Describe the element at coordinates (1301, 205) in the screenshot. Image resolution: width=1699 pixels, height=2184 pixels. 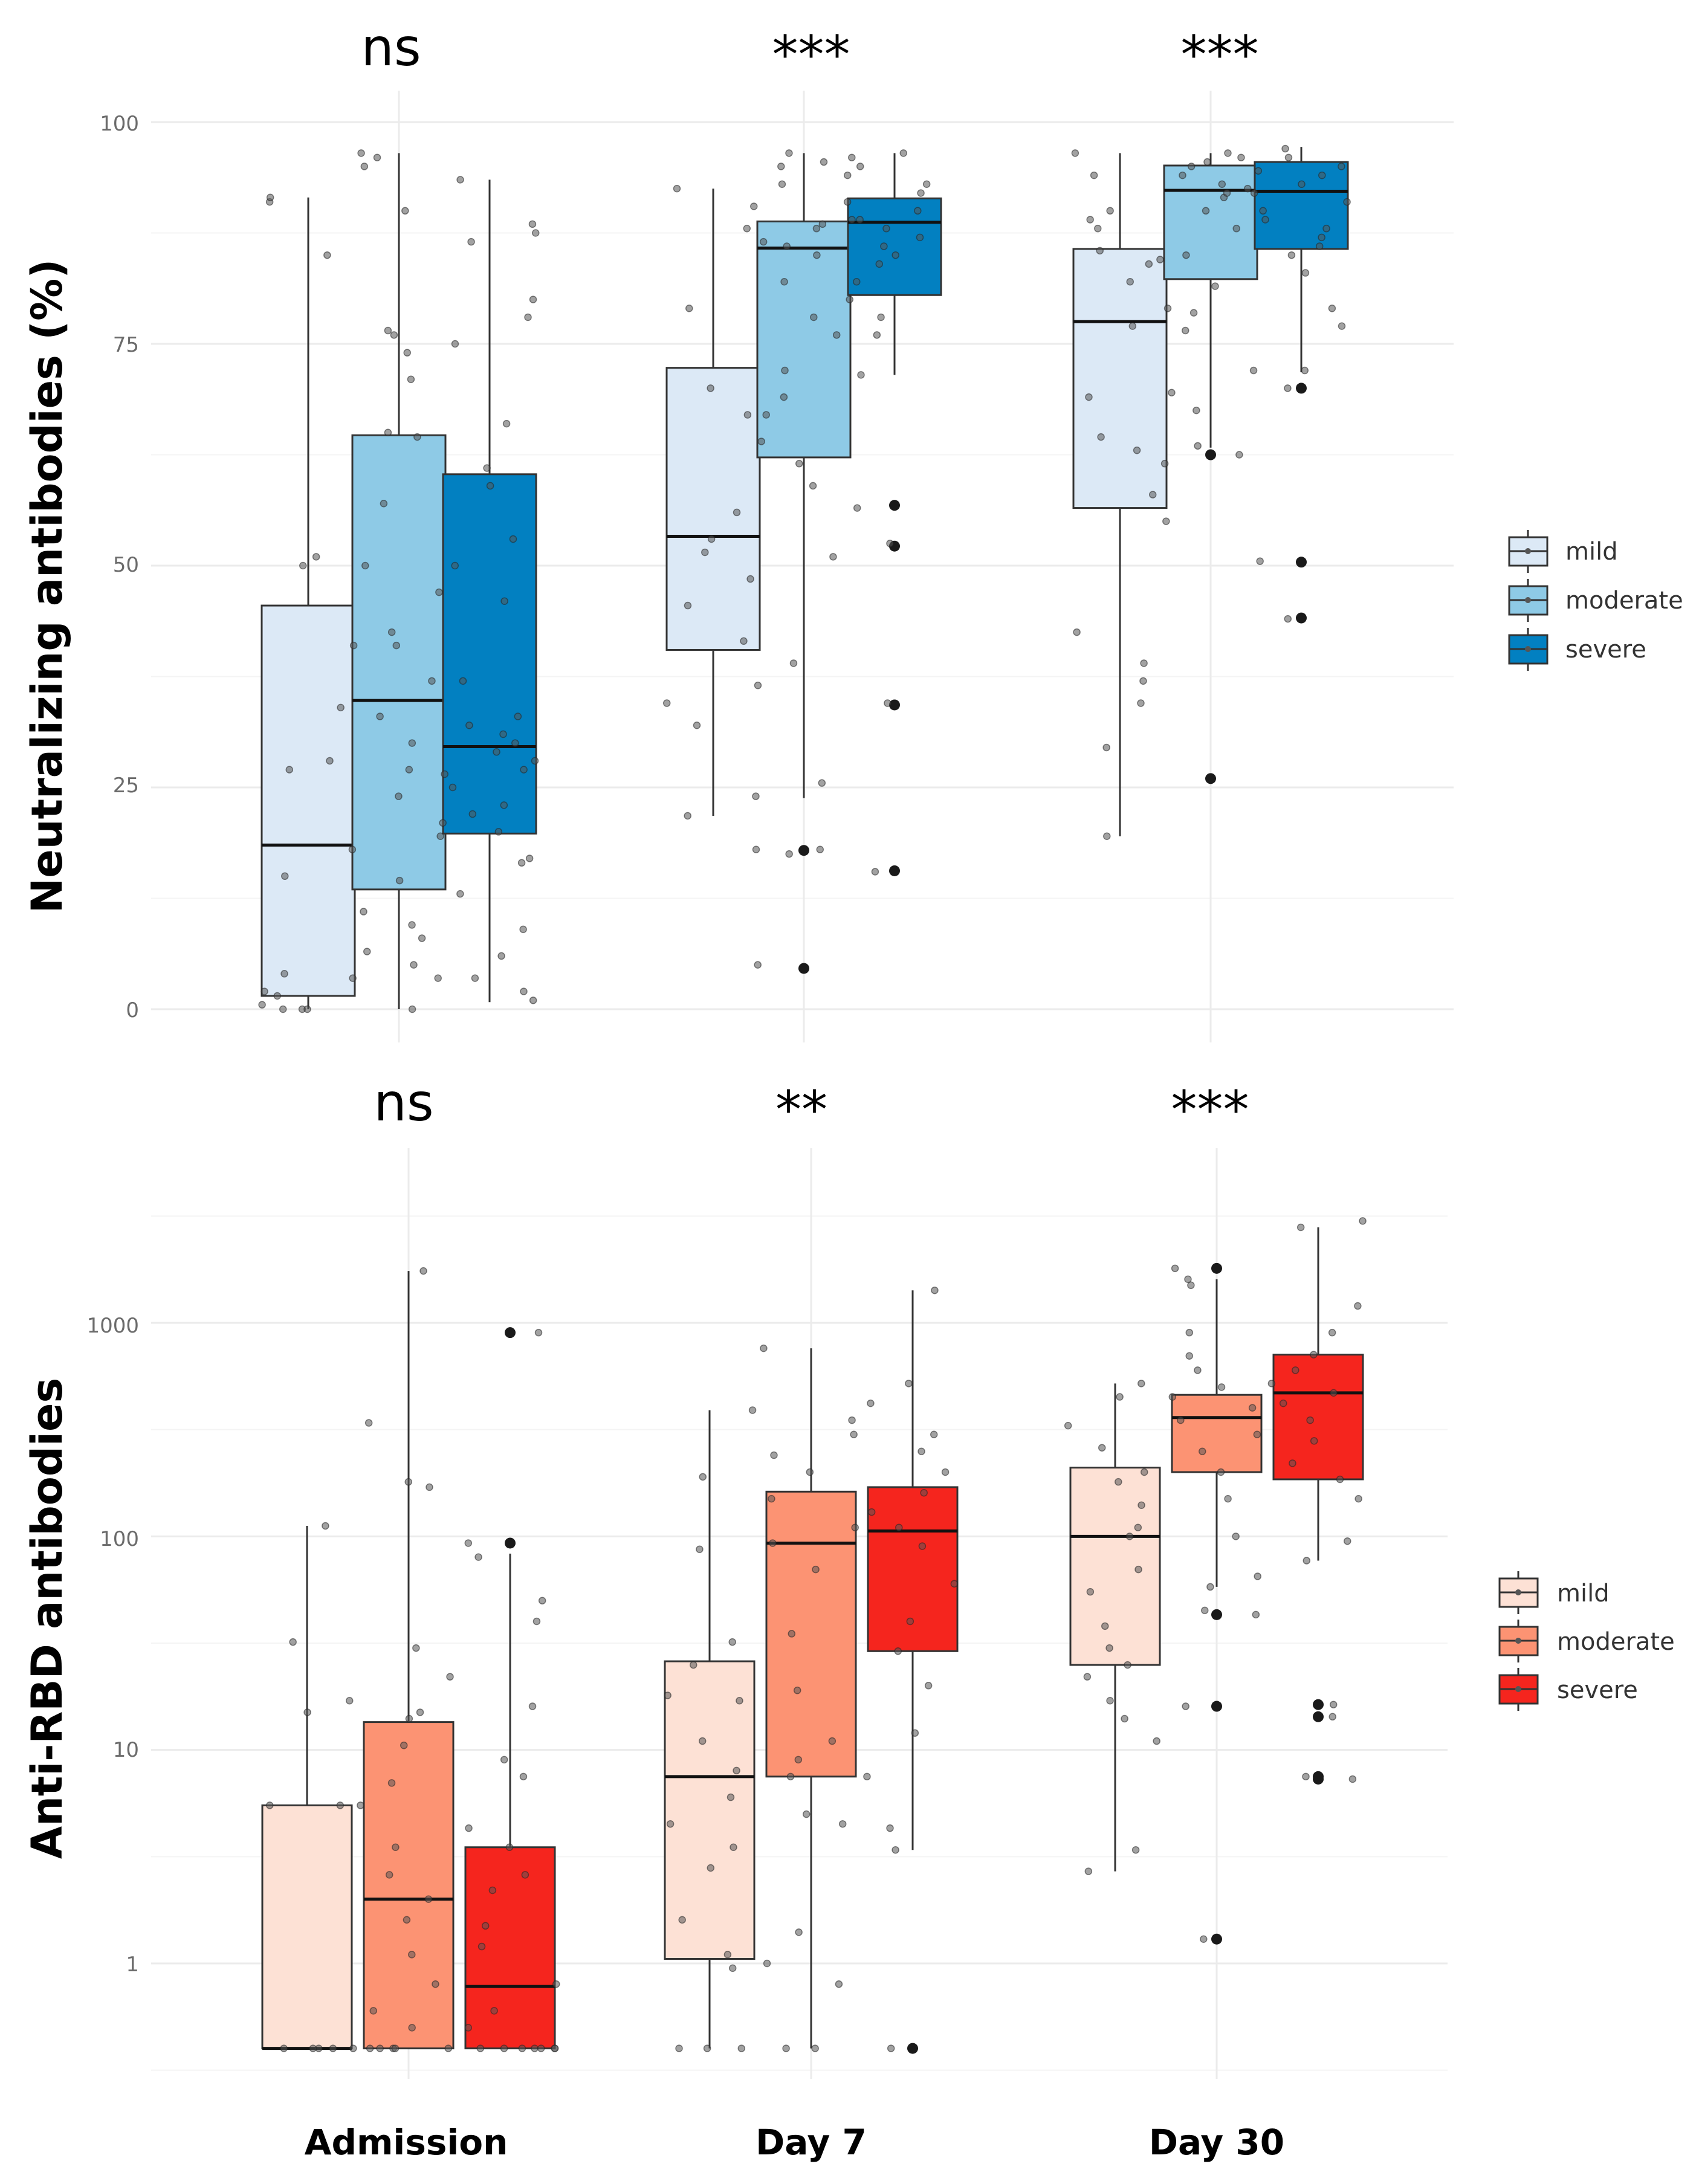
I see `neutralizing-severe-day30-box` at that location.